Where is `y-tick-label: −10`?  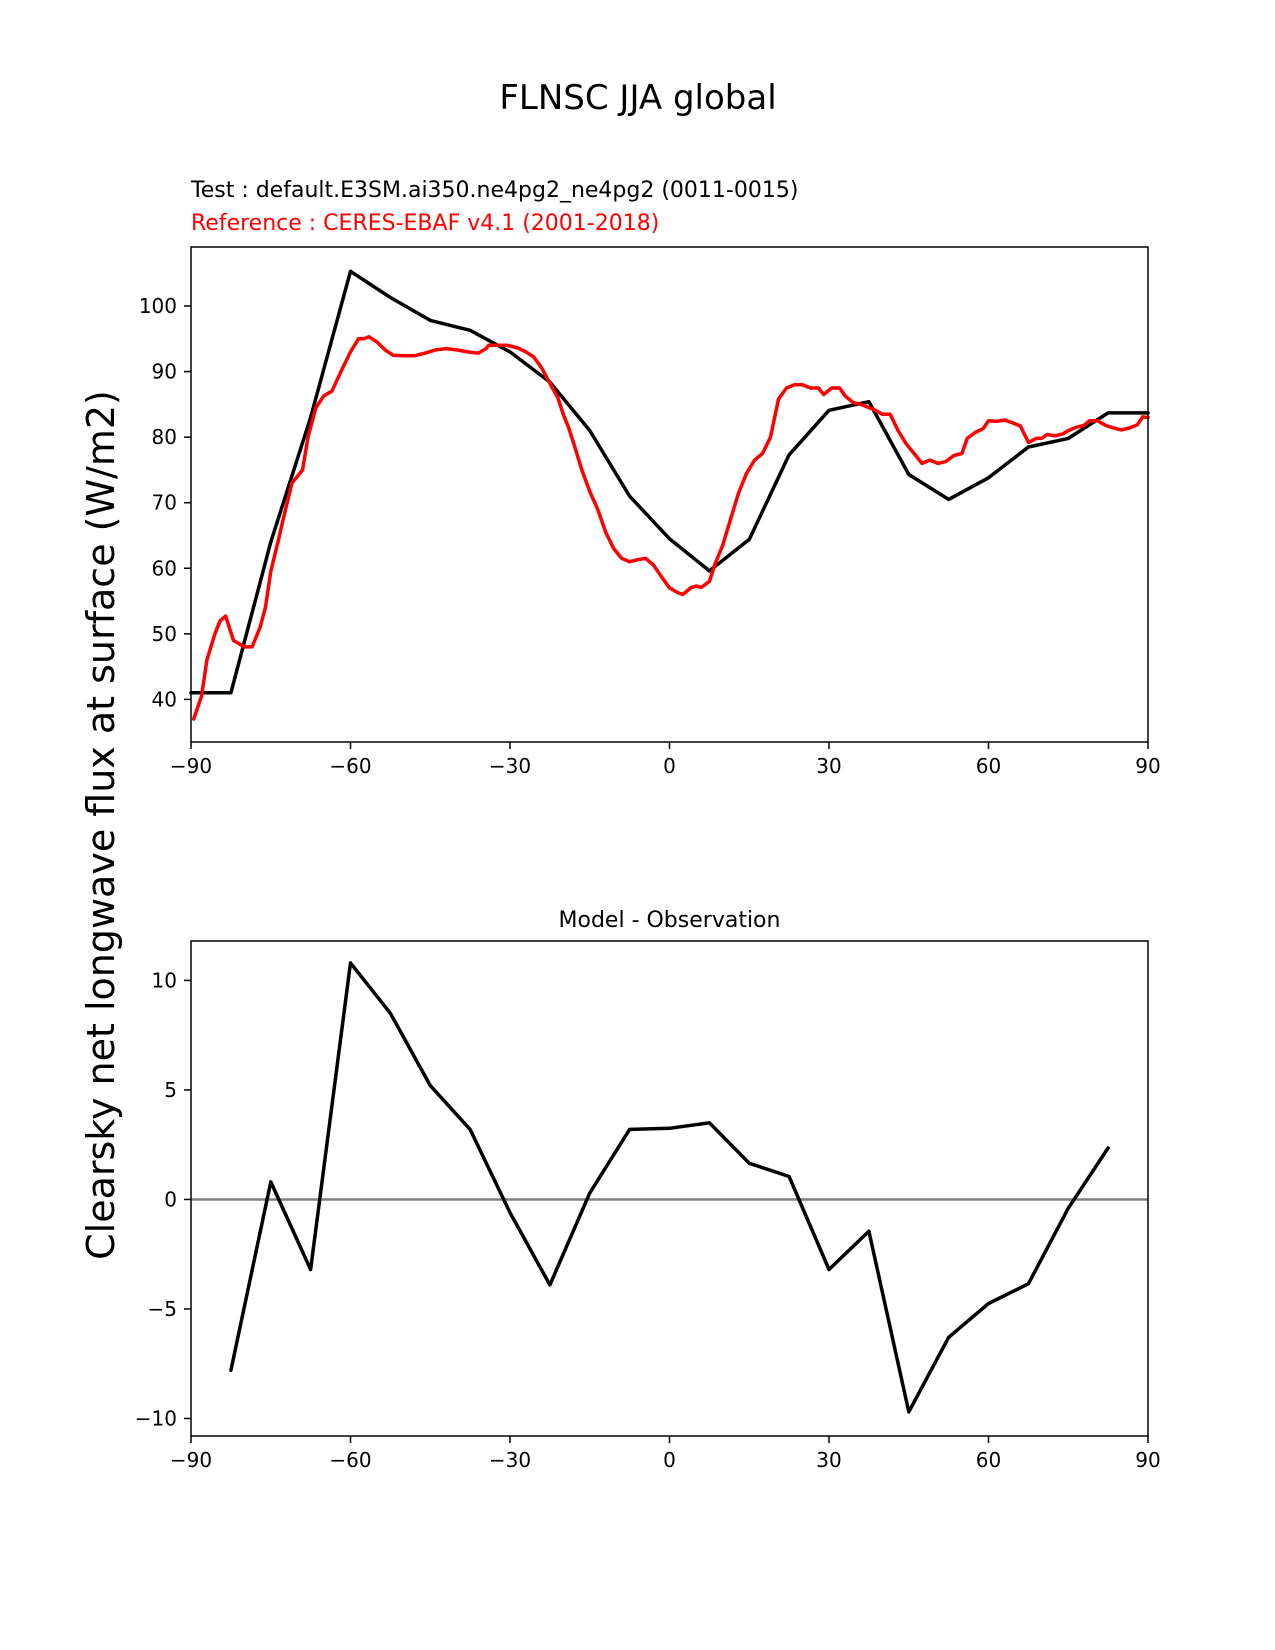
y-tick-label: −10 is located at coordinates (156, 1418).